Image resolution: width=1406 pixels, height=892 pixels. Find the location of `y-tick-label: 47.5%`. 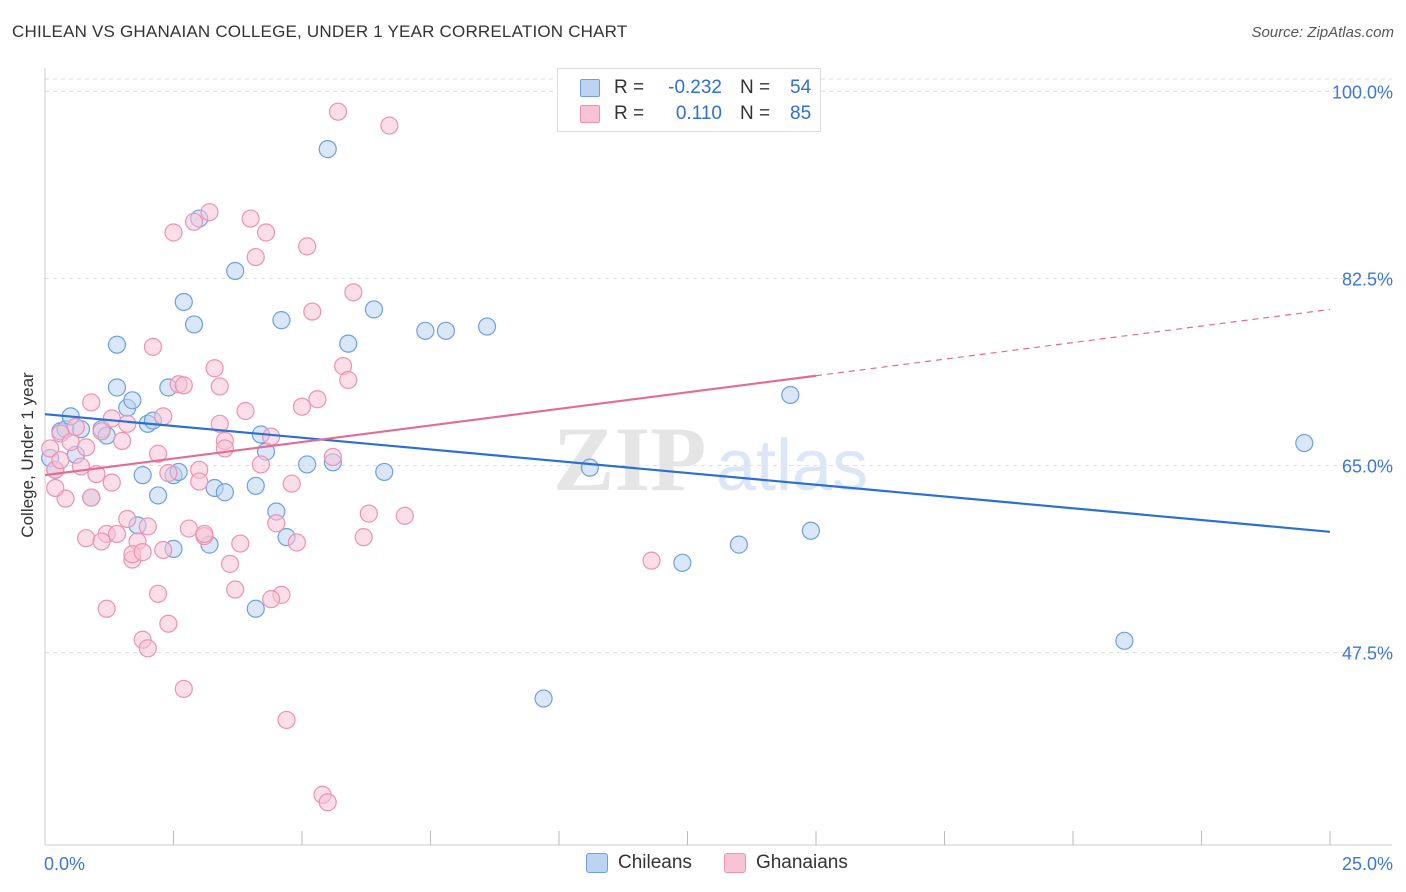

y-tick-label: 47.5% is located at coordinates (1367, 654).